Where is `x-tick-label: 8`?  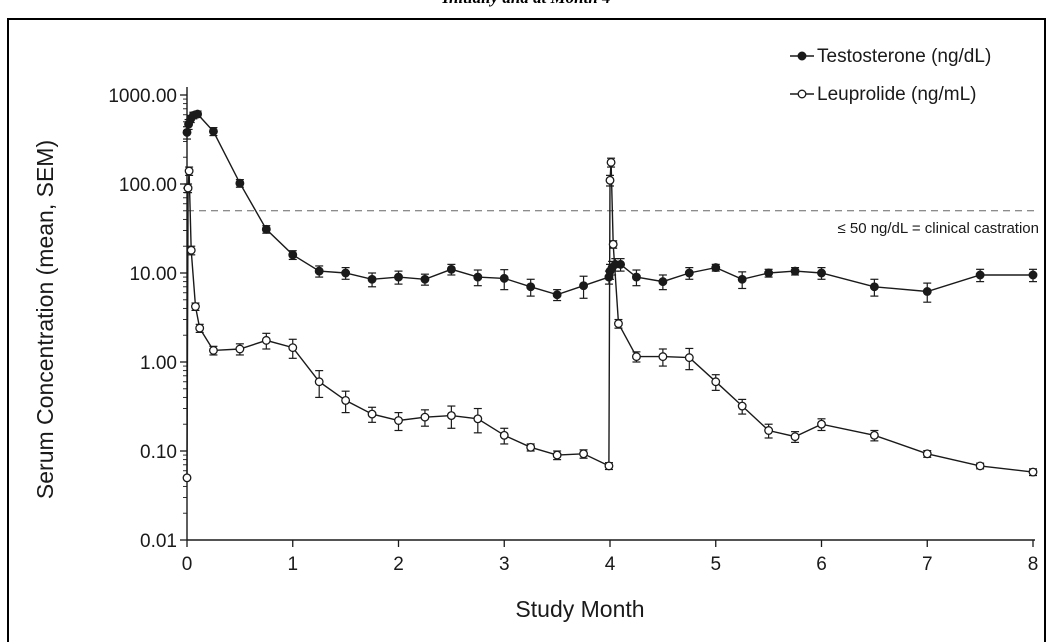
x-tick-label: 8 is located at coordinates (1033, 564).